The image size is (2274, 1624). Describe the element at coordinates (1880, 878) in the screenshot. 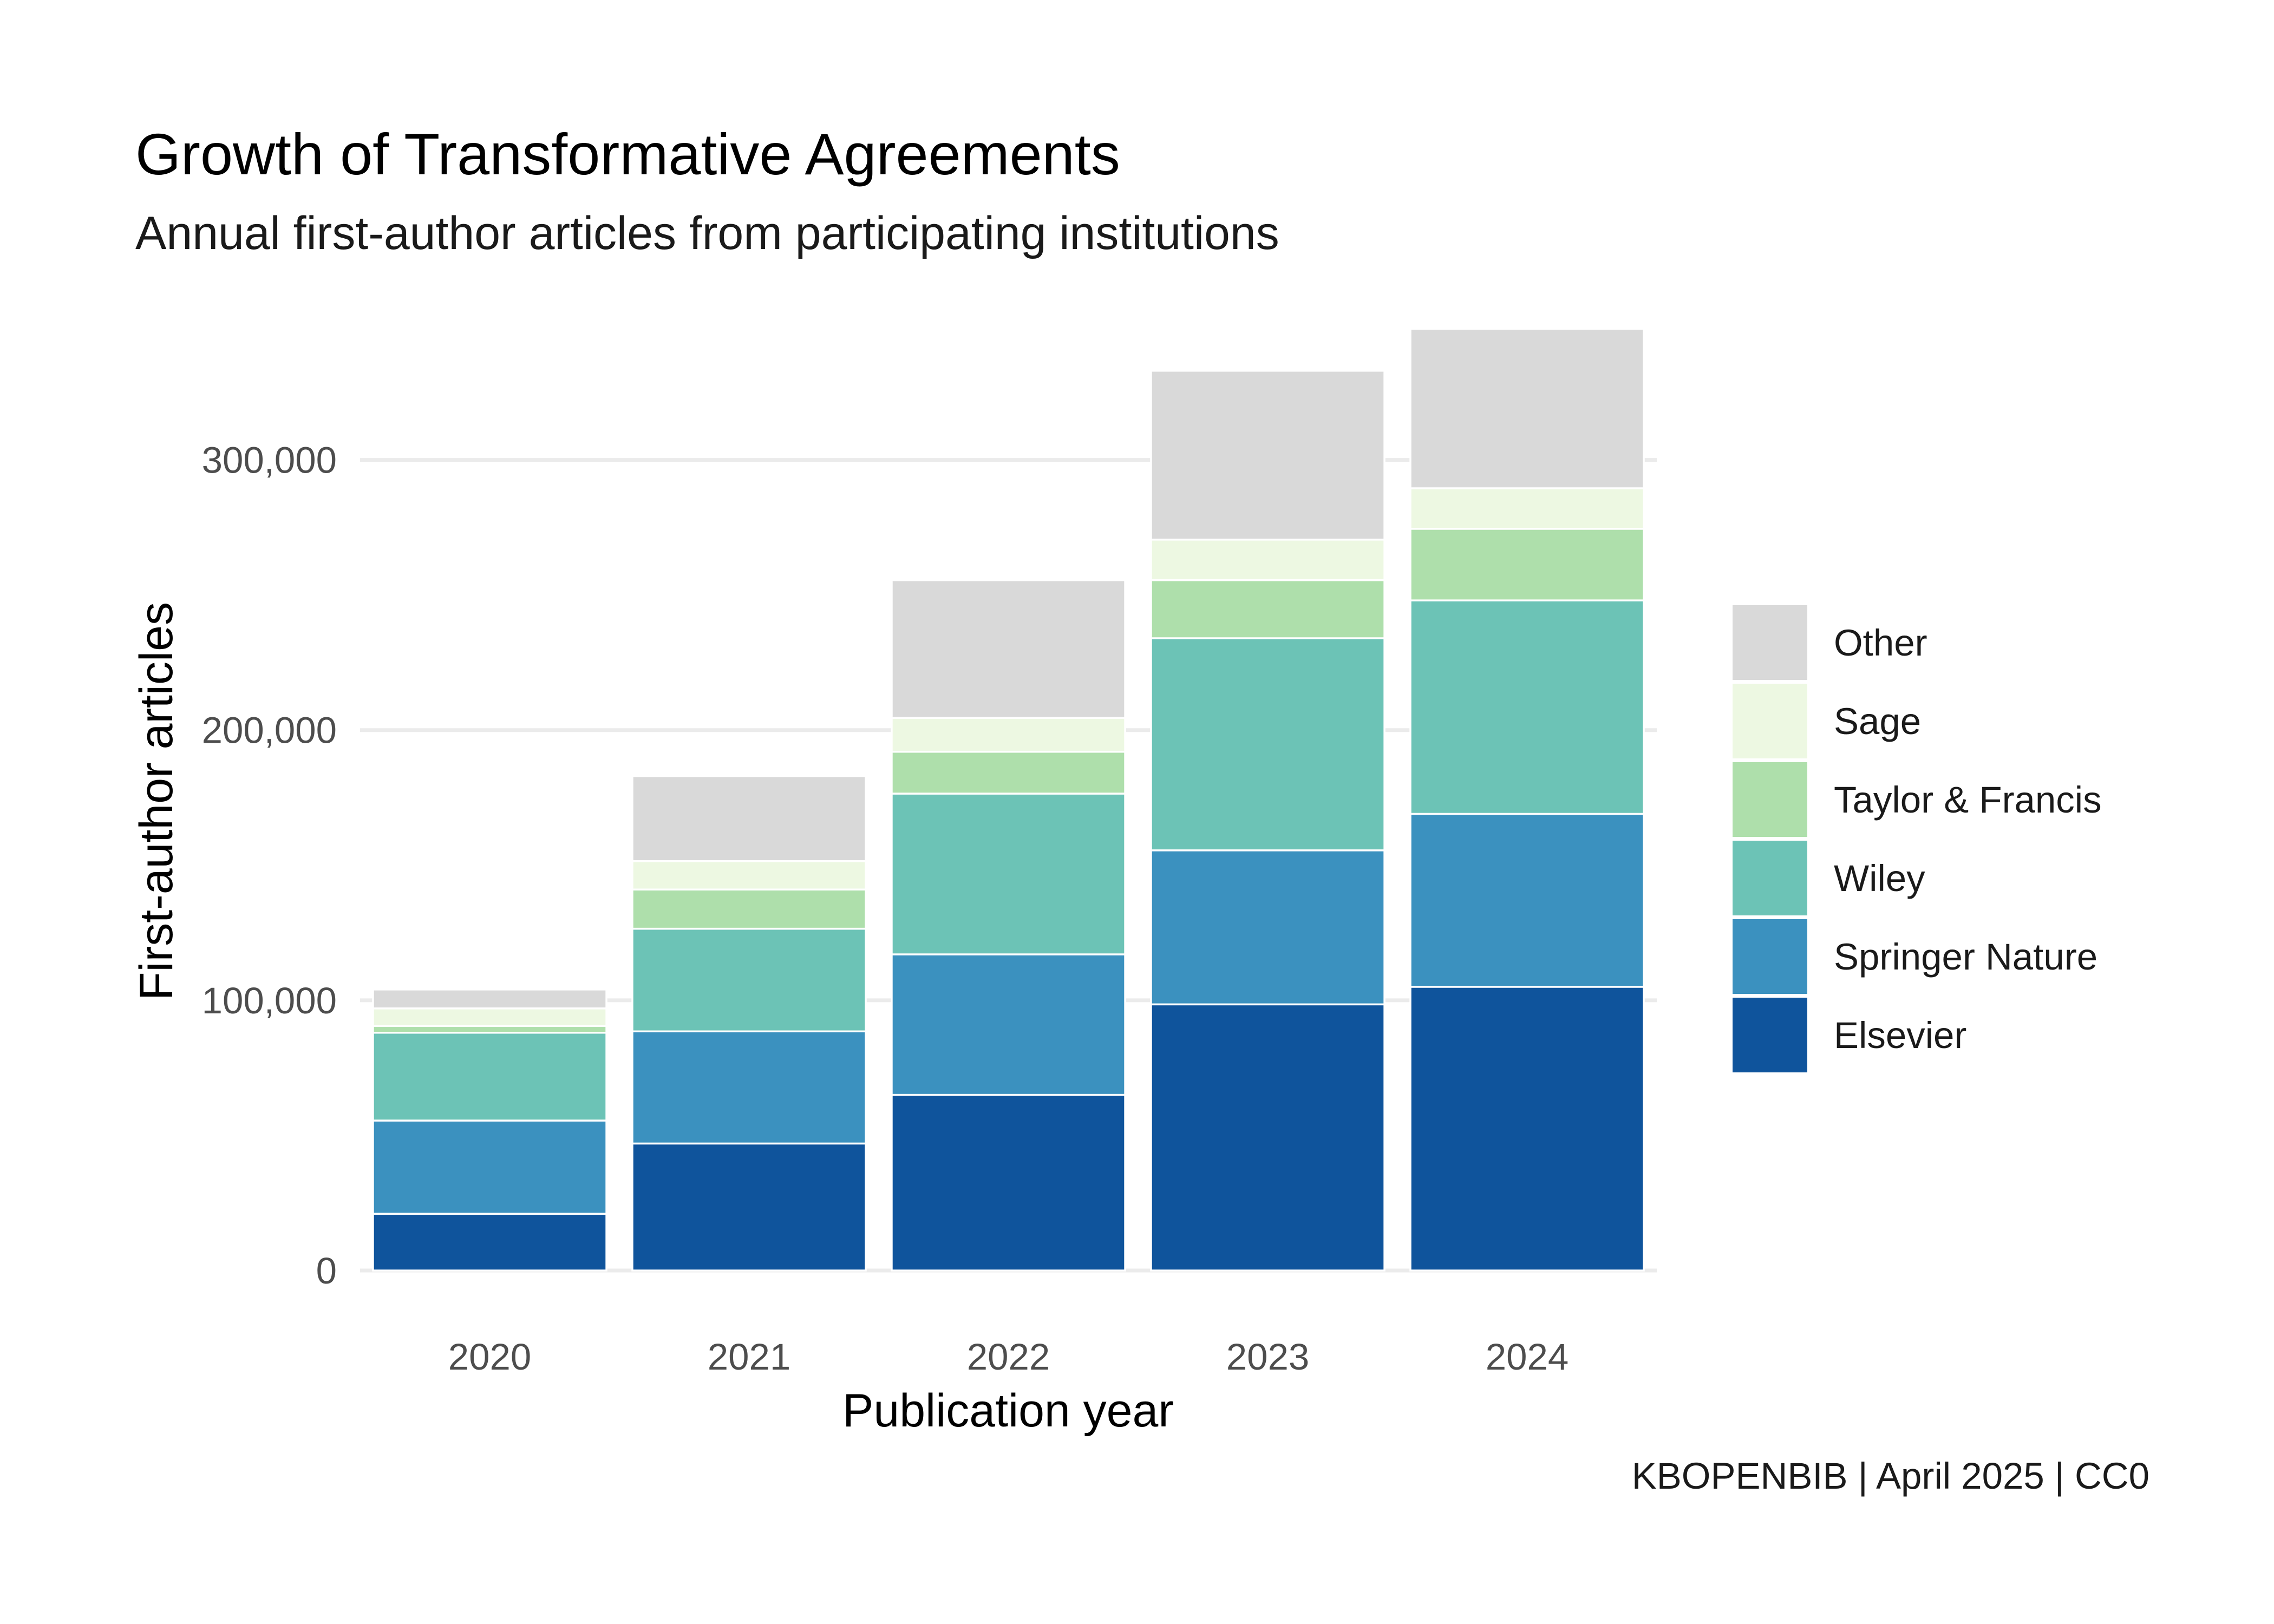

I see `legend-label-wiley: Wiley` at that location.